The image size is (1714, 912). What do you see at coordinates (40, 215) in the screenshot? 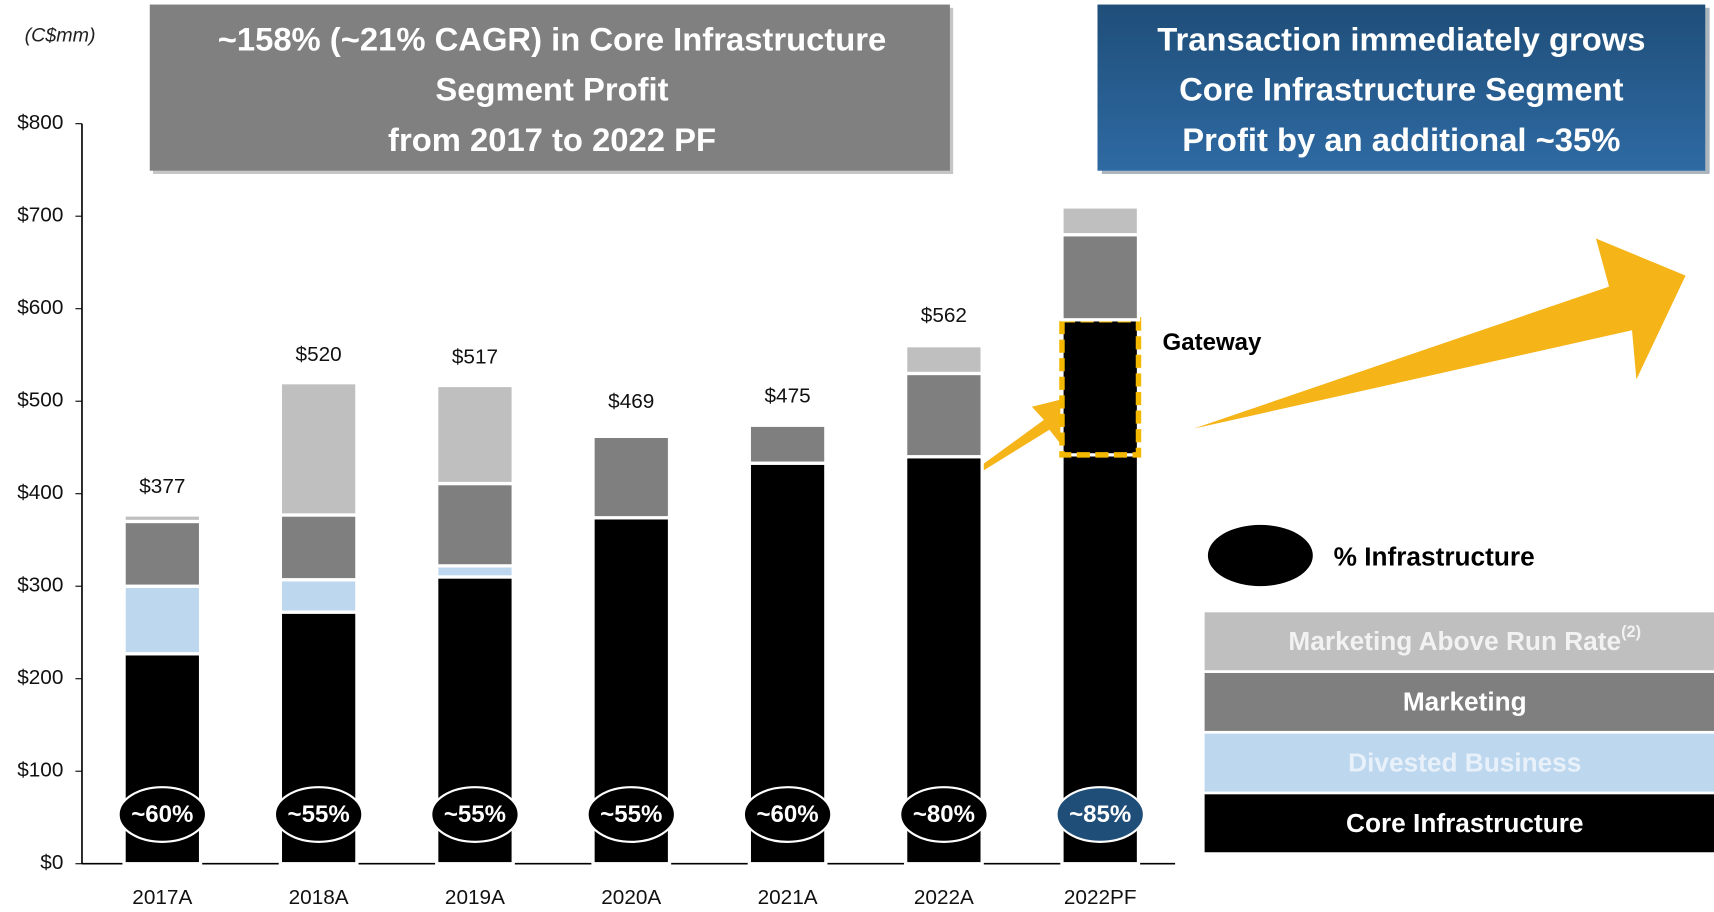
I see `y-tick-label: $700` at bounding box center [40, 215].